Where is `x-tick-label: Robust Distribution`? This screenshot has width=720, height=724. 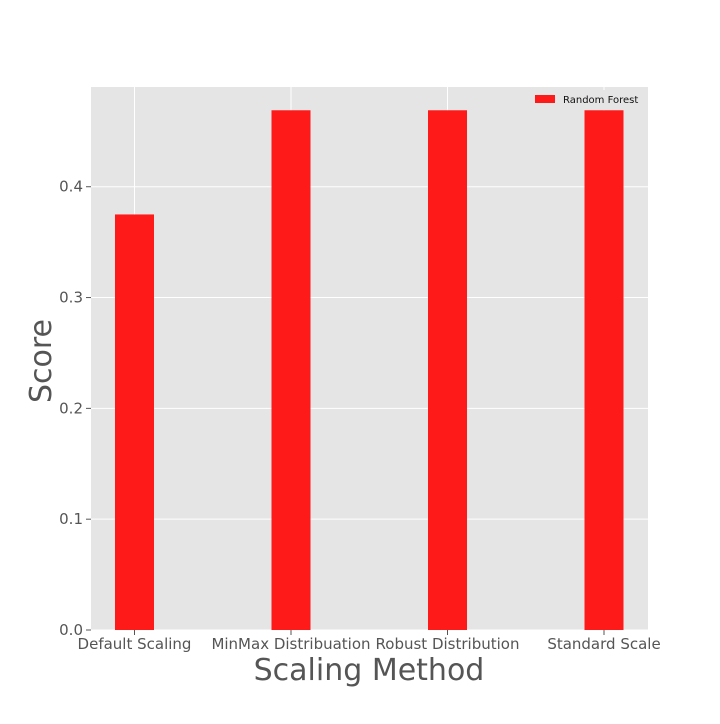 x-tick-label: Robust Distribution is located at coordinates (448, 644).